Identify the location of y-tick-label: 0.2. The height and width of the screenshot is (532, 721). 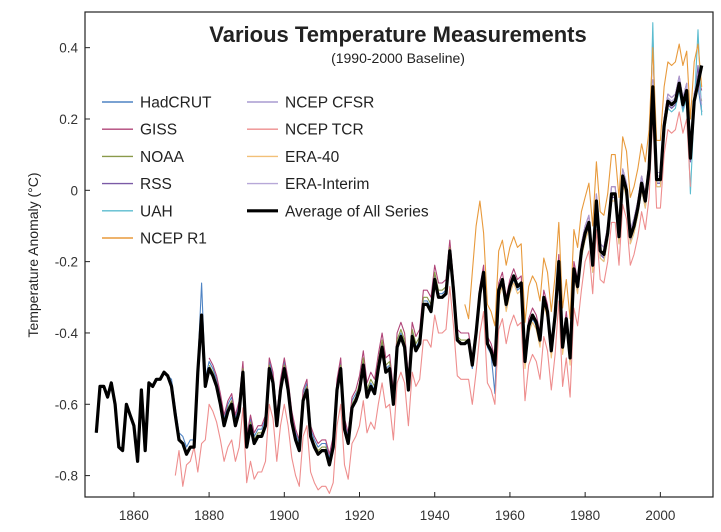
(68, 119).